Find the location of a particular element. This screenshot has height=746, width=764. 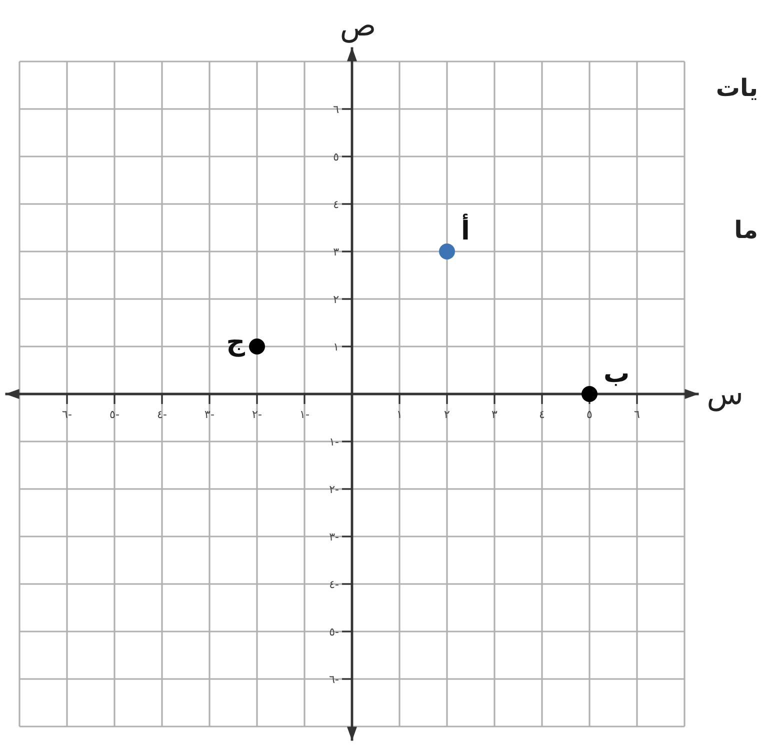

x-tick-label: ٤ is located at coordinates (542, 414).